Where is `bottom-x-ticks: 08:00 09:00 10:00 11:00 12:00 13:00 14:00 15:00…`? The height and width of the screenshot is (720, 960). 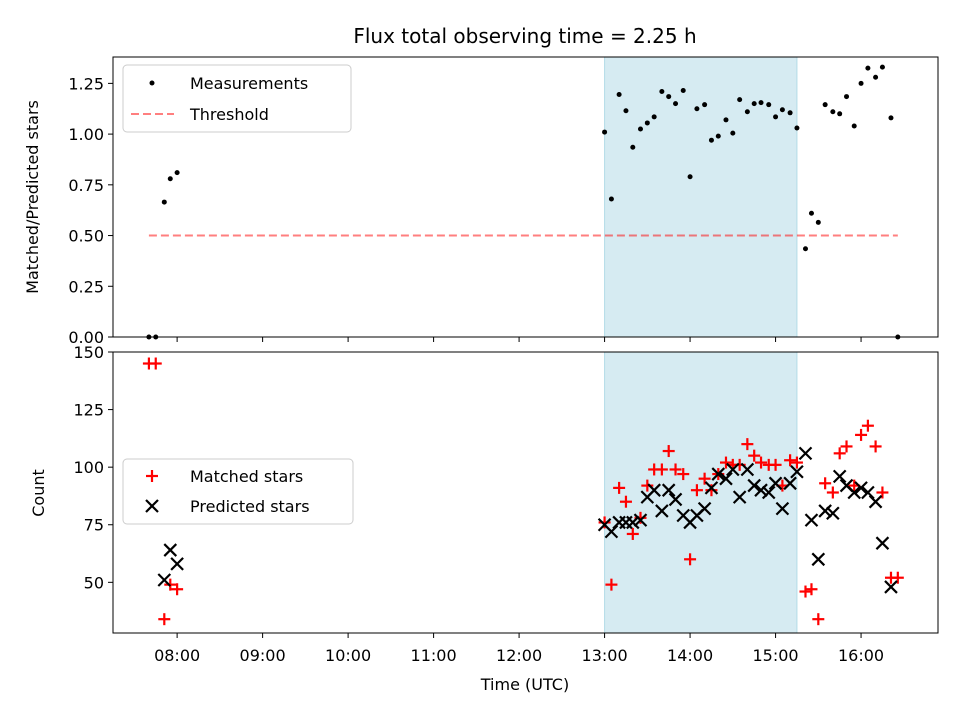
bottom-x-ticks: 08:00 09:00 10:00 11:00 12:00 13:00 14:00 15:00… is located at coordinates (519, 649).